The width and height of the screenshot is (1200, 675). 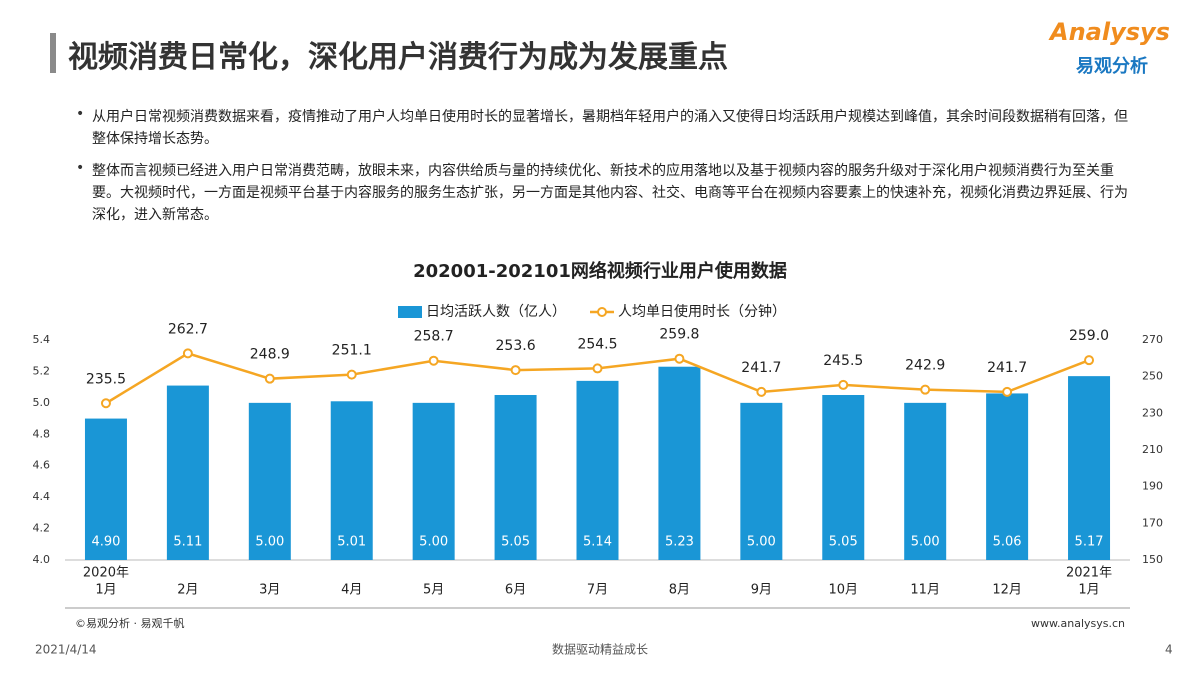 What do you see at coordinates (42, 496) in the screenshot?
I see `y-tick-label: 4.4` at bounding box center [42, 496].